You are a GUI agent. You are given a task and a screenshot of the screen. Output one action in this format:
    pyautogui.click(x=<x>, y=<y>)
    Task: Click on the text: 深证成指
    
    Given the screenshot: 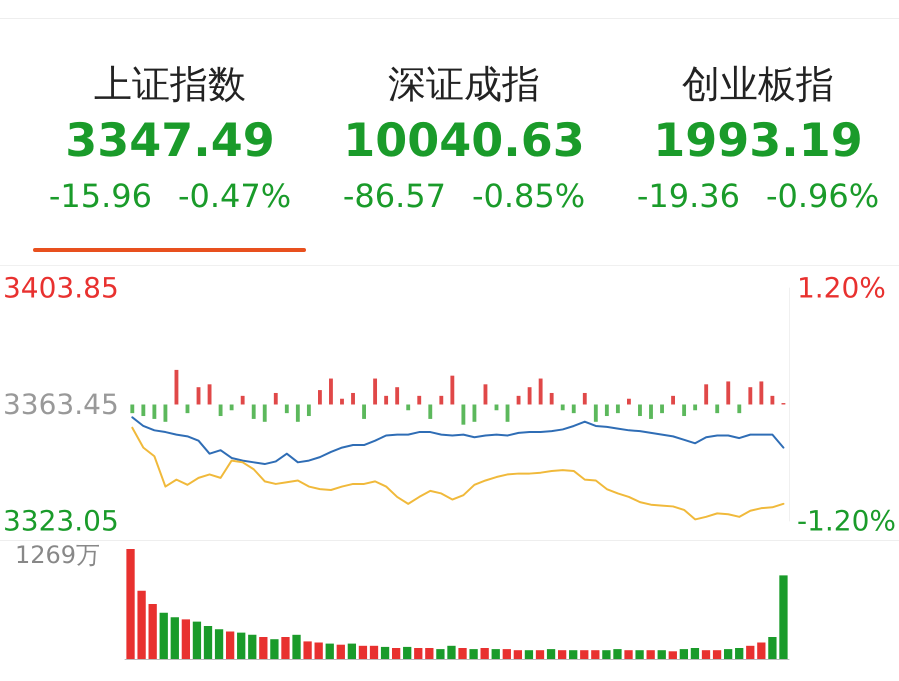 What is the action you would take?
    pyautogui.click(x=464, y=84)
    